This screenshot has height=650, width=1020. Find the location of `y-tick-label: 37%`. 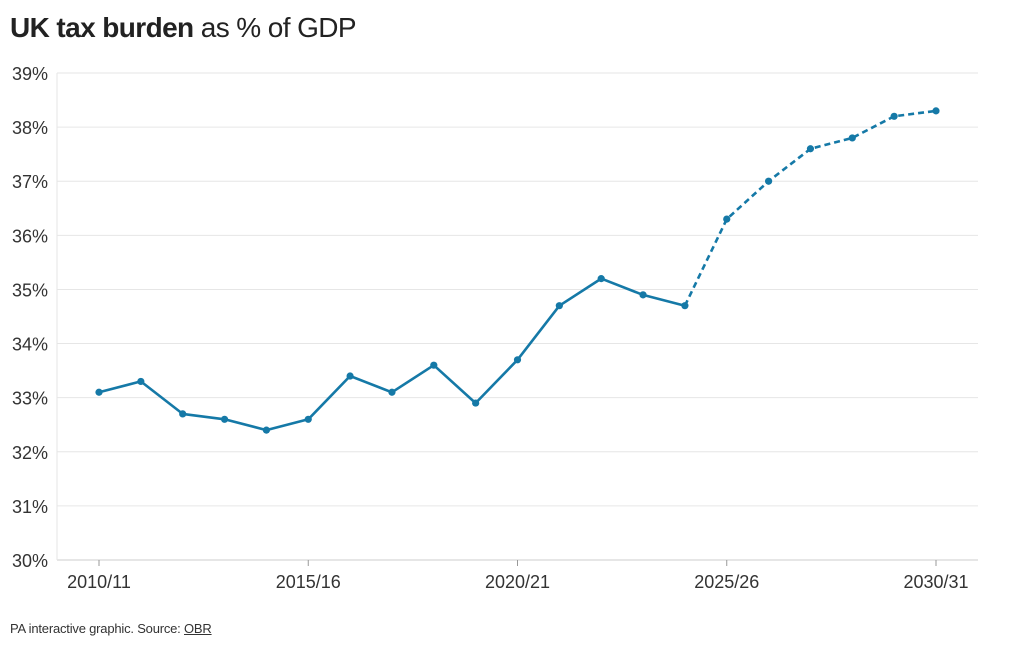

y-tick-label: 37% is located at coordinates (30, 182).